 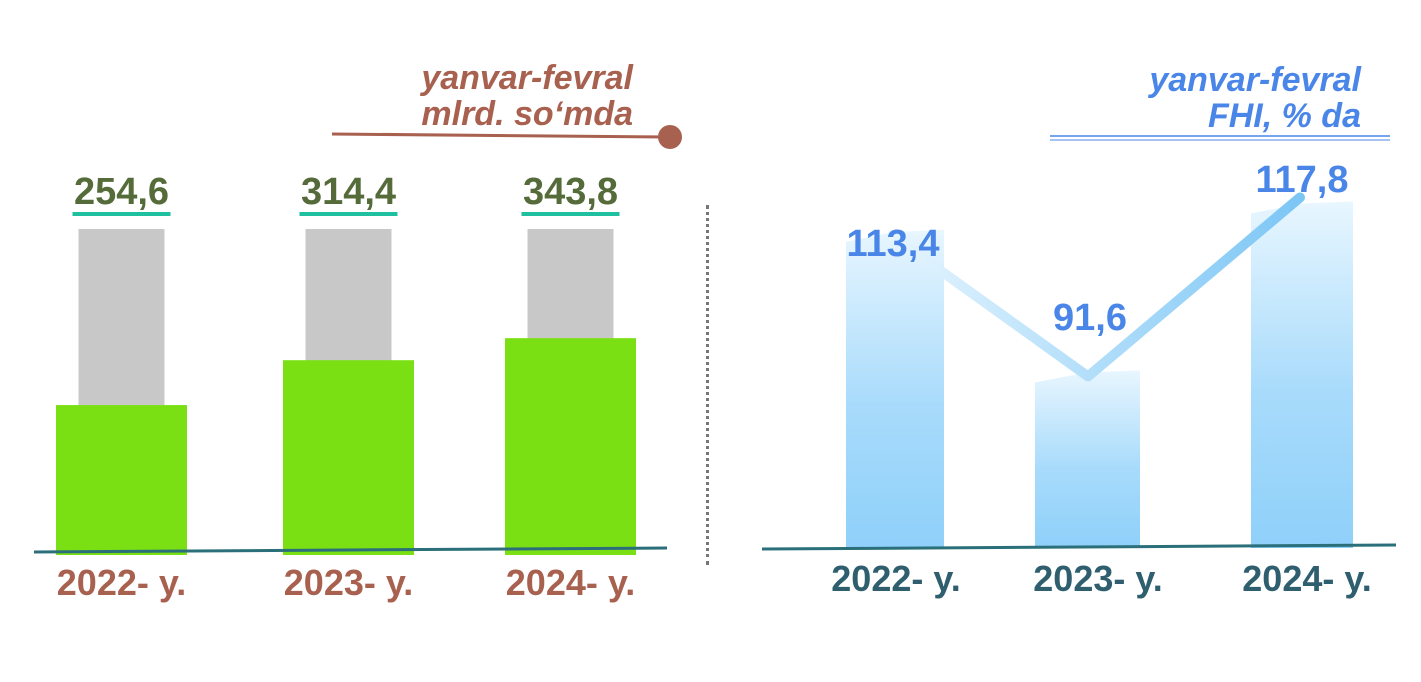 I want to click on bar-value-label: 113,4, so click(x=893, y=244).